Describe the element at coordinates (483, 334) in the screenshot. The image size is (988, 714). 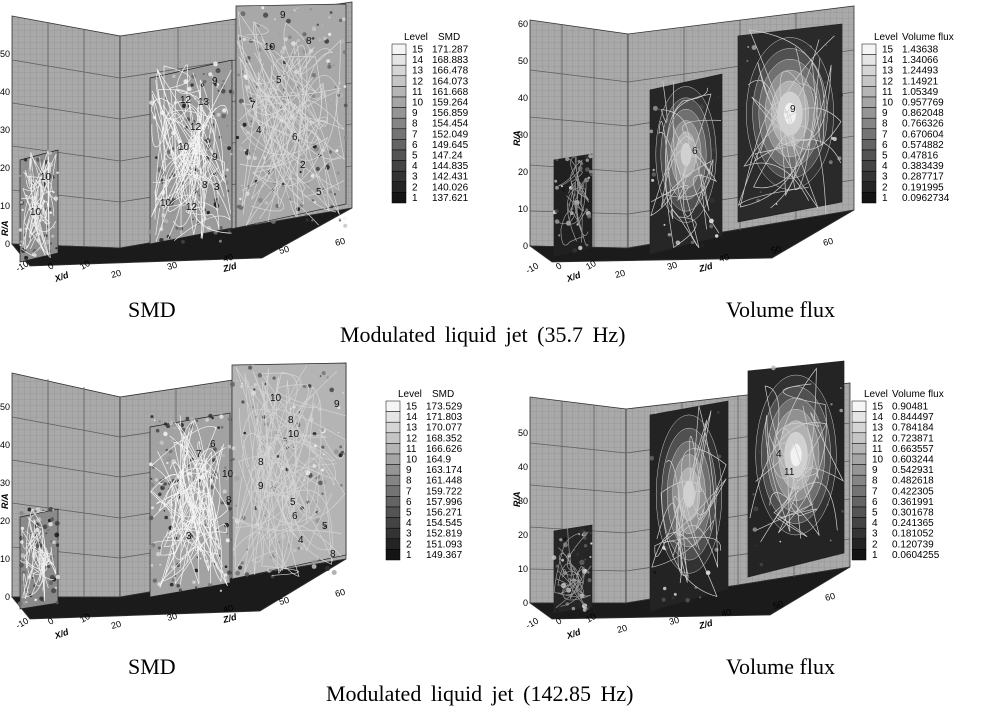
I see `row-caption: Modulated liquid jet (35.7 Hz)` at that location.